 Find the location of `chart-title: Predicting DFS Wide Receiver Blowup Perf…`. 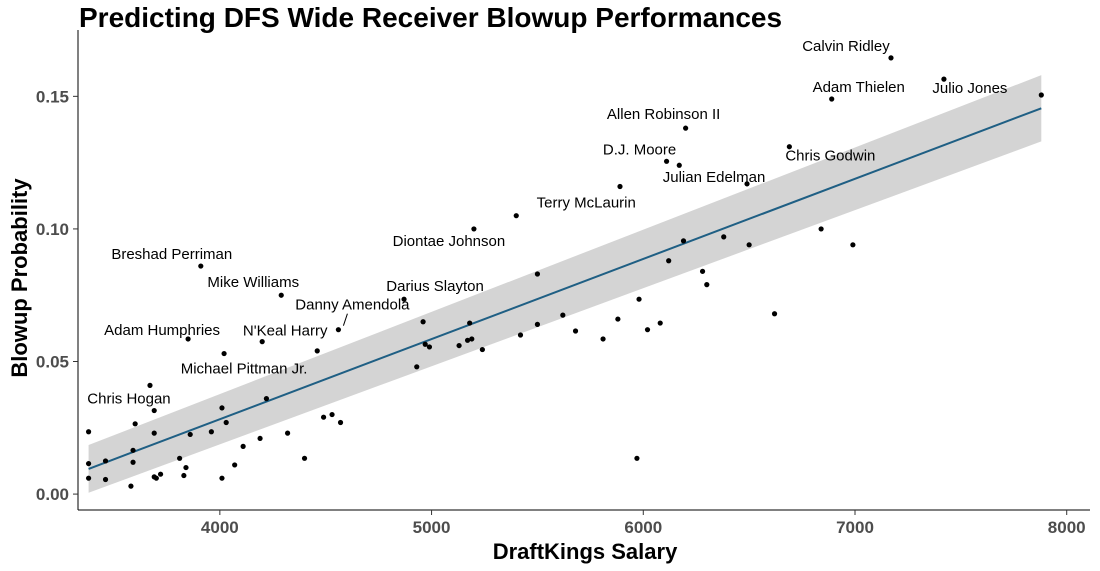

chart-title: Predicting DFS Wide Receiver Blowup Perf… is located at coordinates (431, 17).